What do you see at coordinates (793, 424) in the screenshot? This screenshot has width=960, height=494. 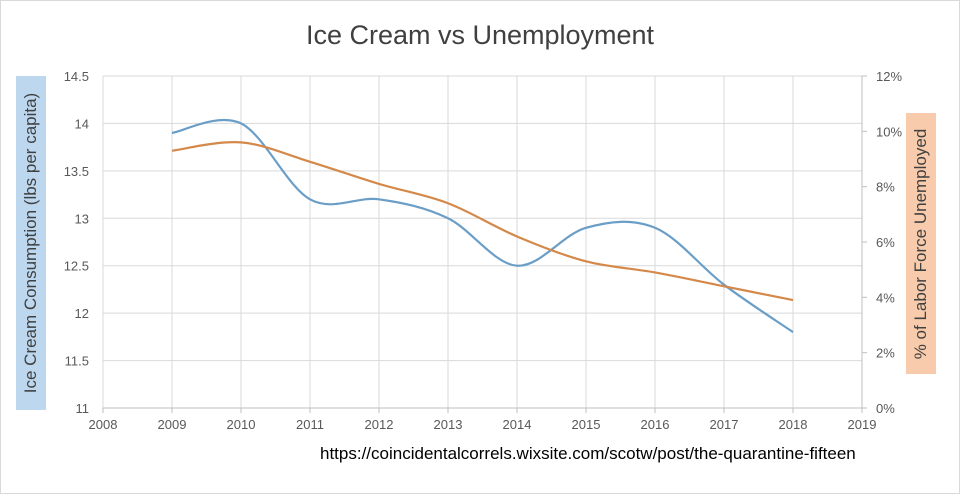 I see `x-tick-label: 2018` at bounding box center [793, 424].